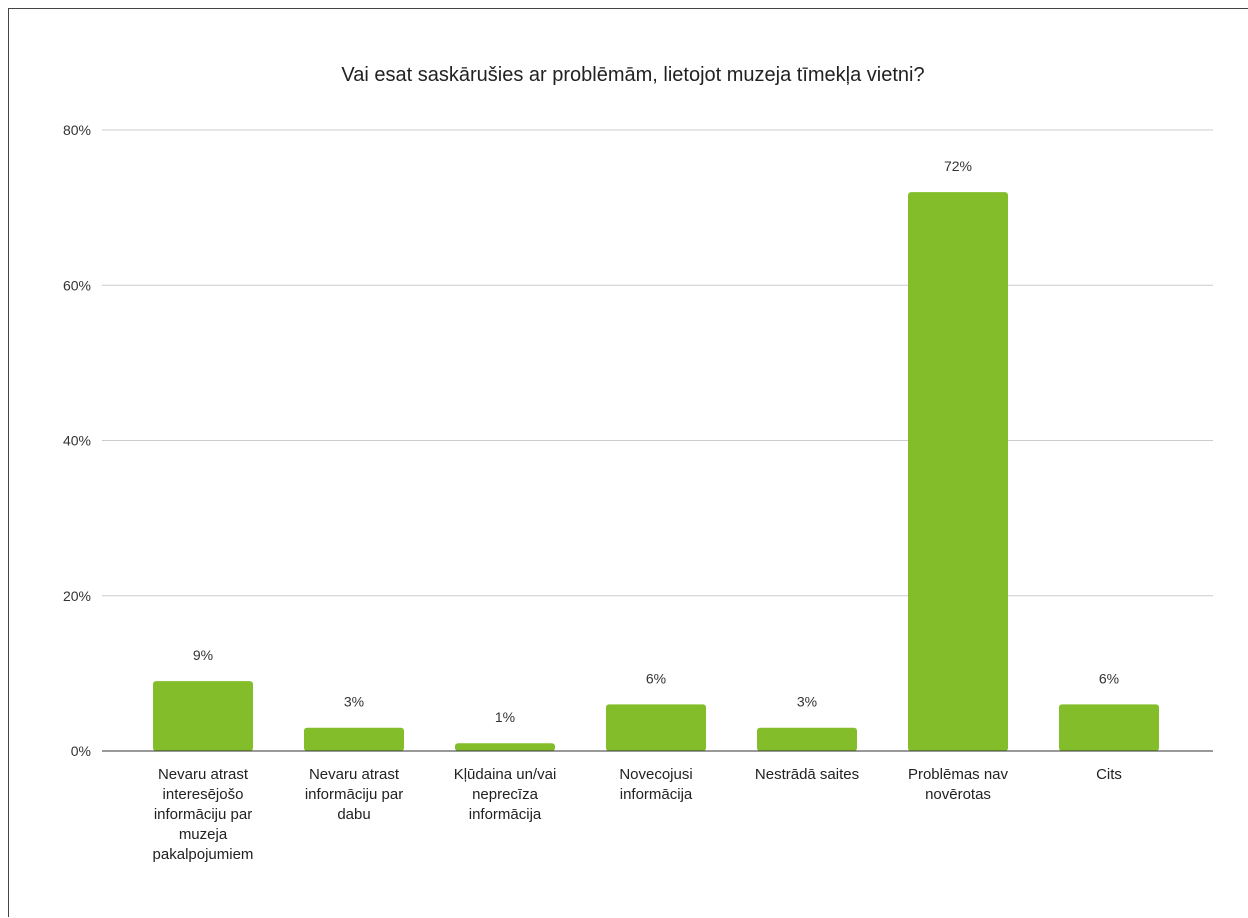 The height and width of the screenshot is (918, 1248). Describe the element at coordinates (505, 774) in the screenshot. I see `x-tick-label: Kļūdaina un/vai` at that location.